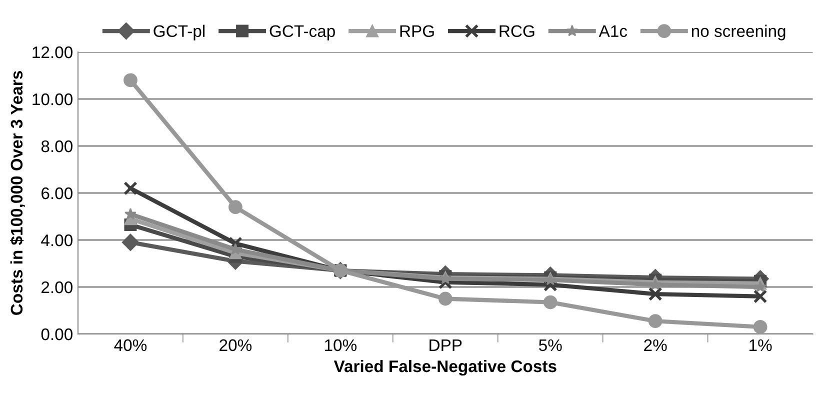 Image resolution: width=821 pixels, height=400 pixels. I want to click on y-tick-label: 2.00, so click(57, 287).